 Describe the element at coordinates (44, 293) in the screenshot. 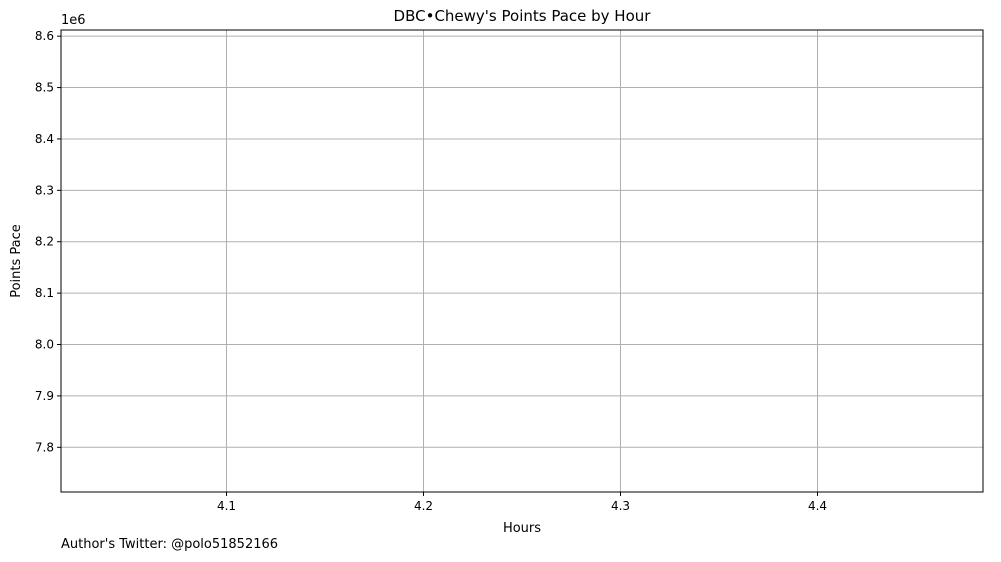

I see `y-tick-label: 8.1` at that location.